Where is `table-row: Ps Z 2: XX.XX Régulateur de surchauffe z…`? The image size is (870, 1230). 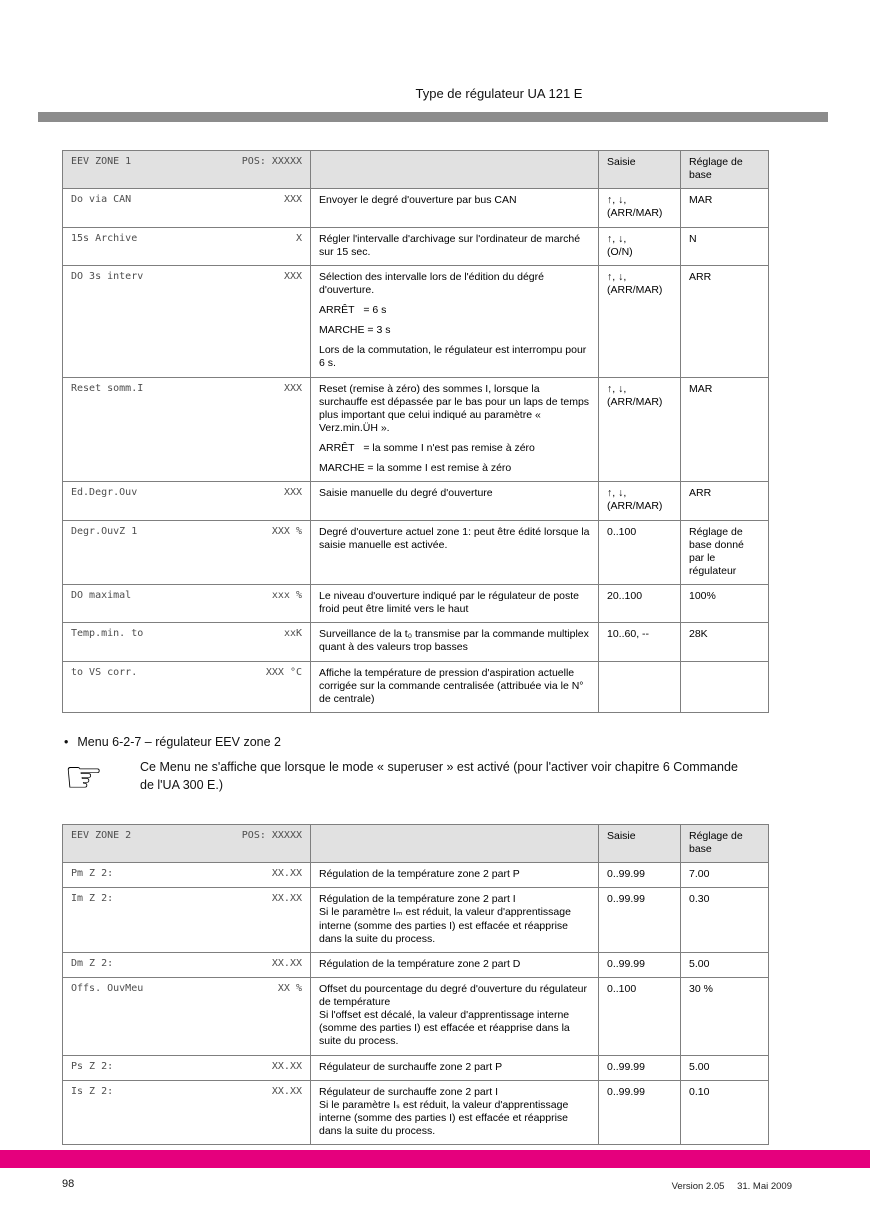 table-row: Ps Z 2: XX.XX Régulateur de surchauffe z… is located at coordinates (415, 1067).